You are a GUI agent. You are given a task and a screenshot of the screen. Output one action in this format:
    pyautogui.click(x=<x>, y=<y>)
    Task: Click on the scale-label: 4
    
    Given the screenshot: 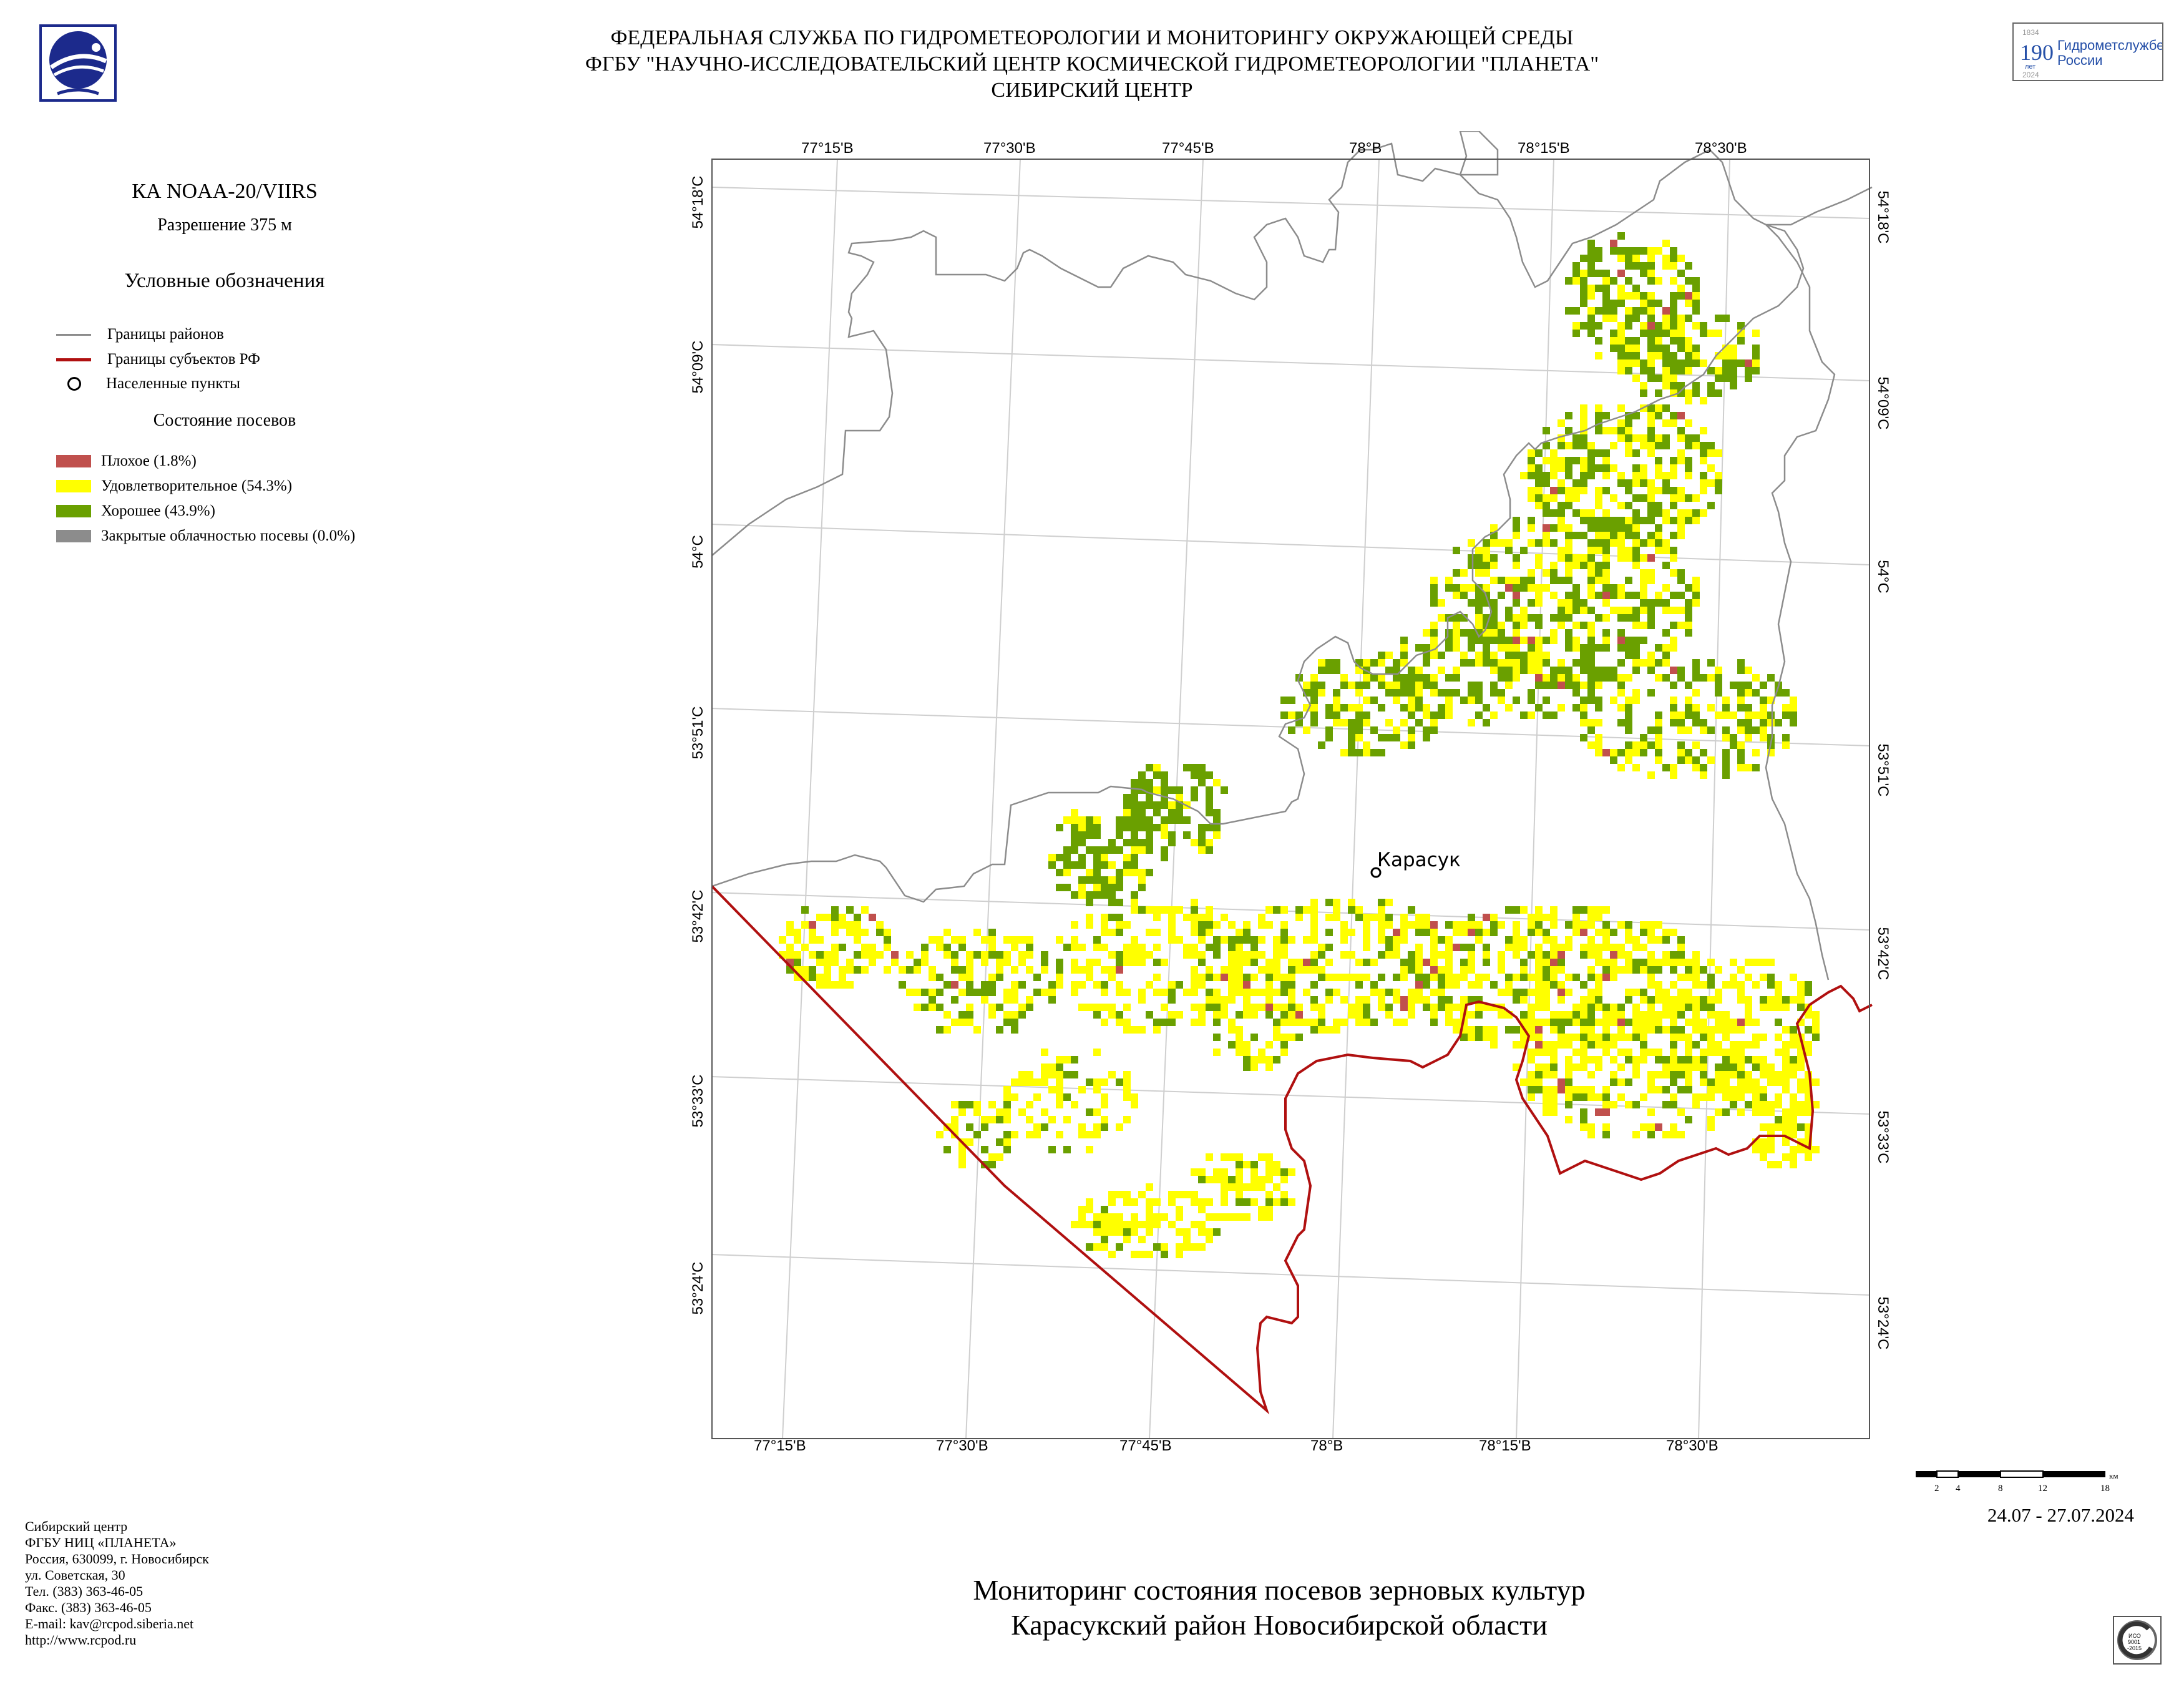 What is the action you would take?
    pyautogui.click(x=1958, y=1489)
    